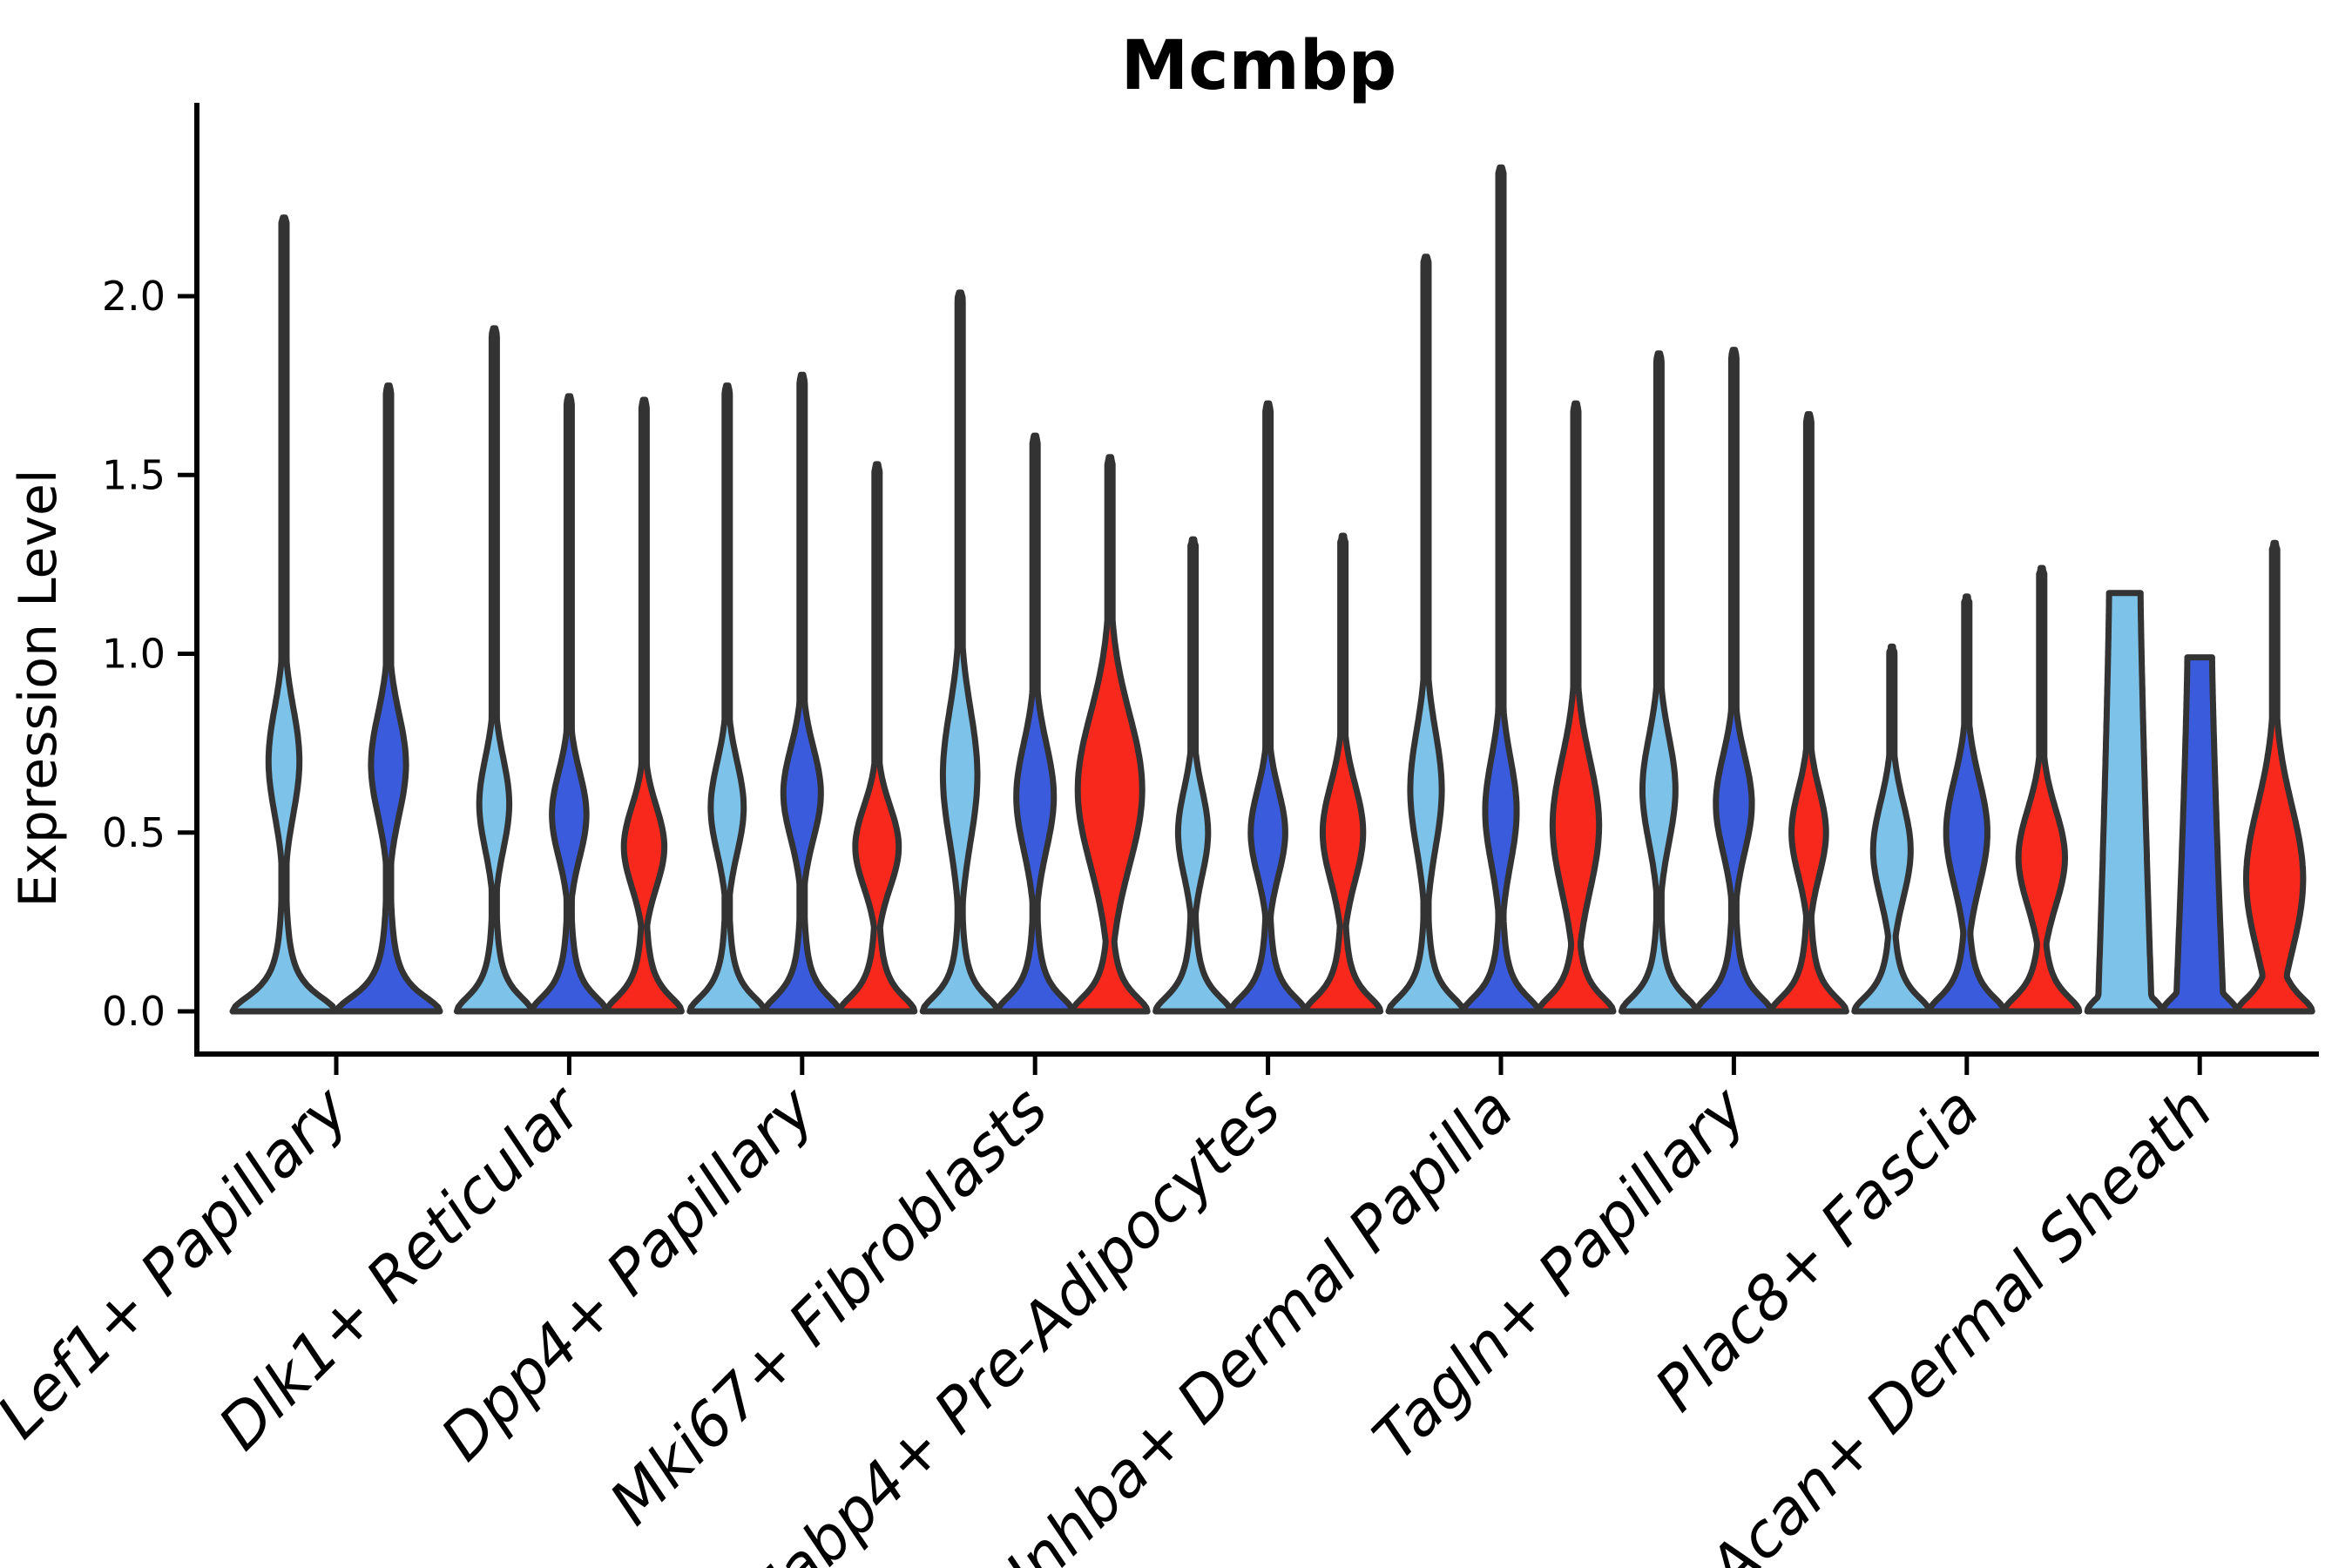  I want to click on violin-mki67-fibroblasts-dark_blue, so click(1035, 723).